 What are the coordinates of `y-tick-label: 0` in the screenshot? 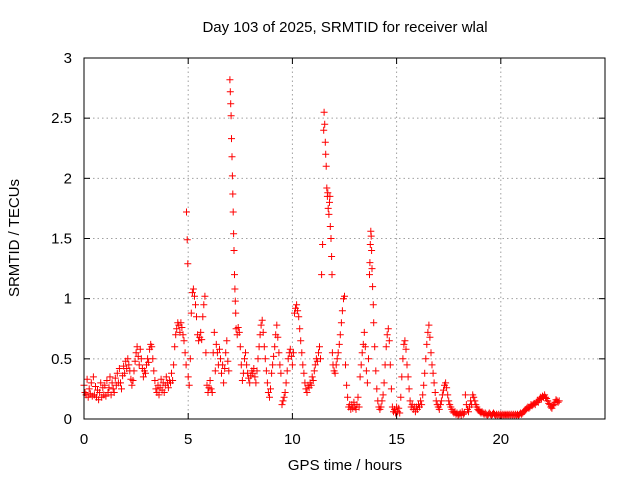 It's located at (68, 419).